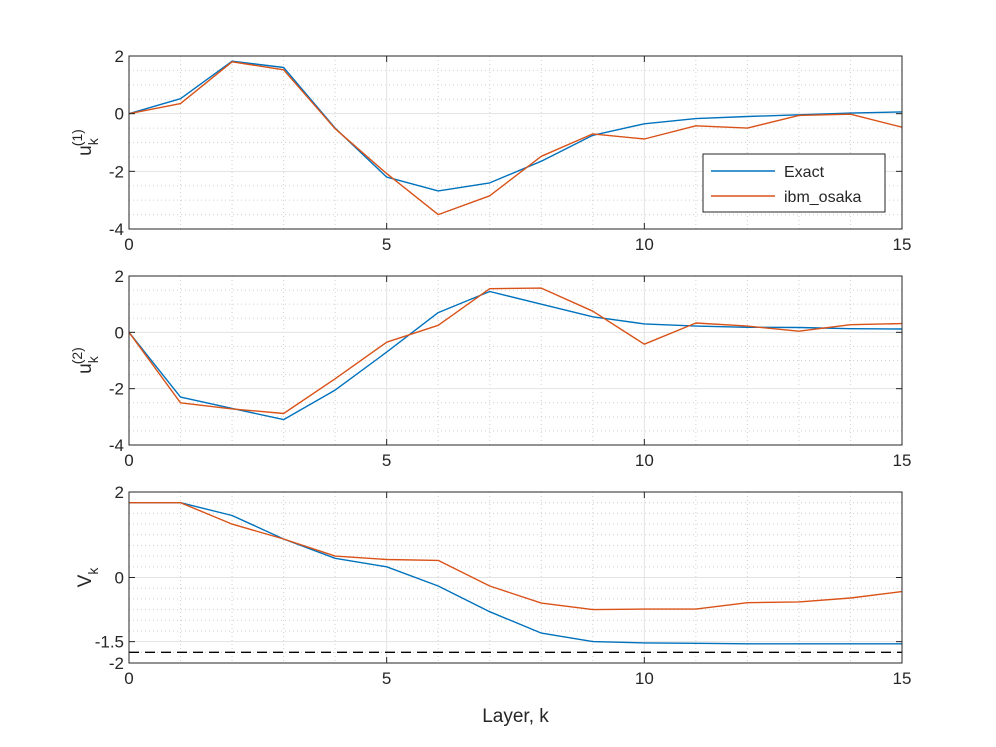  I want to click on legend-box, so click(794, 183).